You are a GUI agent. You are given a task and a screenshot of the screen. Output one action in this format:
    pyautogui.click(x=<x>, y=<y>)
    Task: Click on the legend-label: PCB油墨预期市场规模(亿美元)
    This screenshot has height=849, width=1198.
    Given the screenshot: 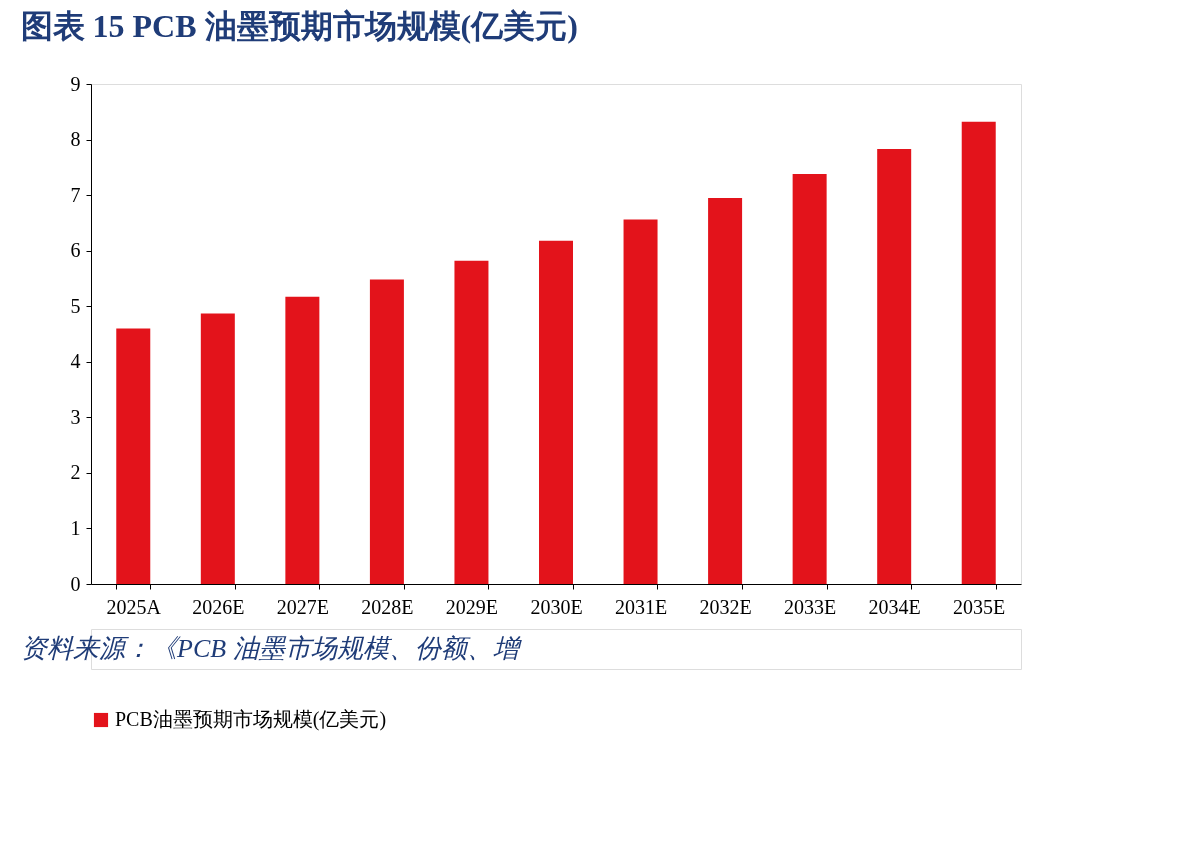 What is the action you would take?
    pyautogui.click(x=251, y=719)
    